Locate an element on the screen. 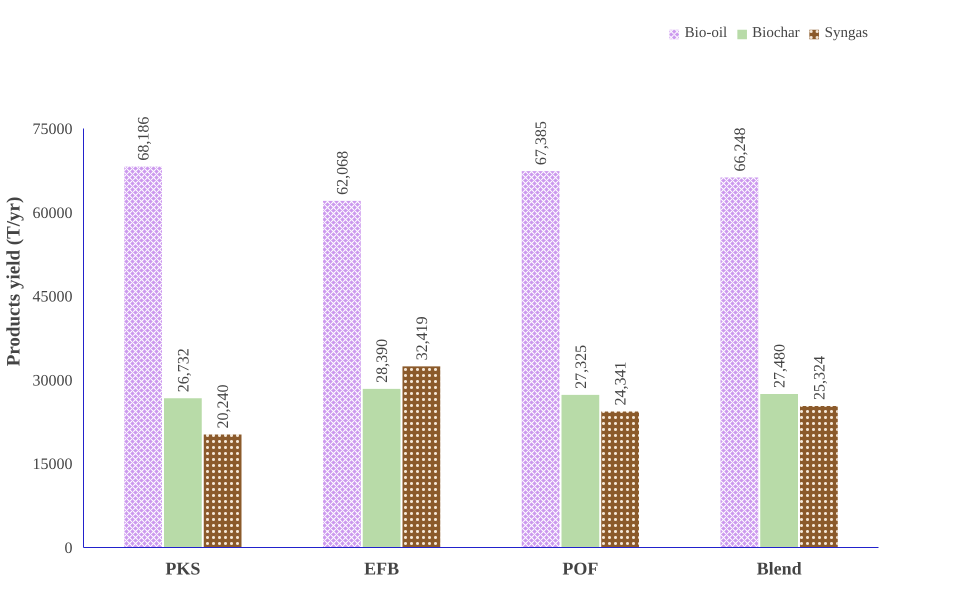 This screenshot has width=955, height=609. data-label: 66,248 is located at coordinates (740, 149).